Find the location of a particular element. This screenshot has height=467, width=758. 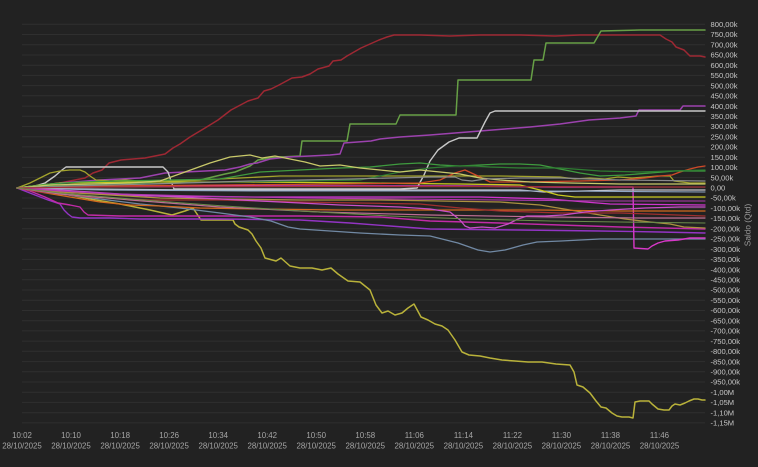

svg-text: 10:42 is located at coordinates (267, 435).